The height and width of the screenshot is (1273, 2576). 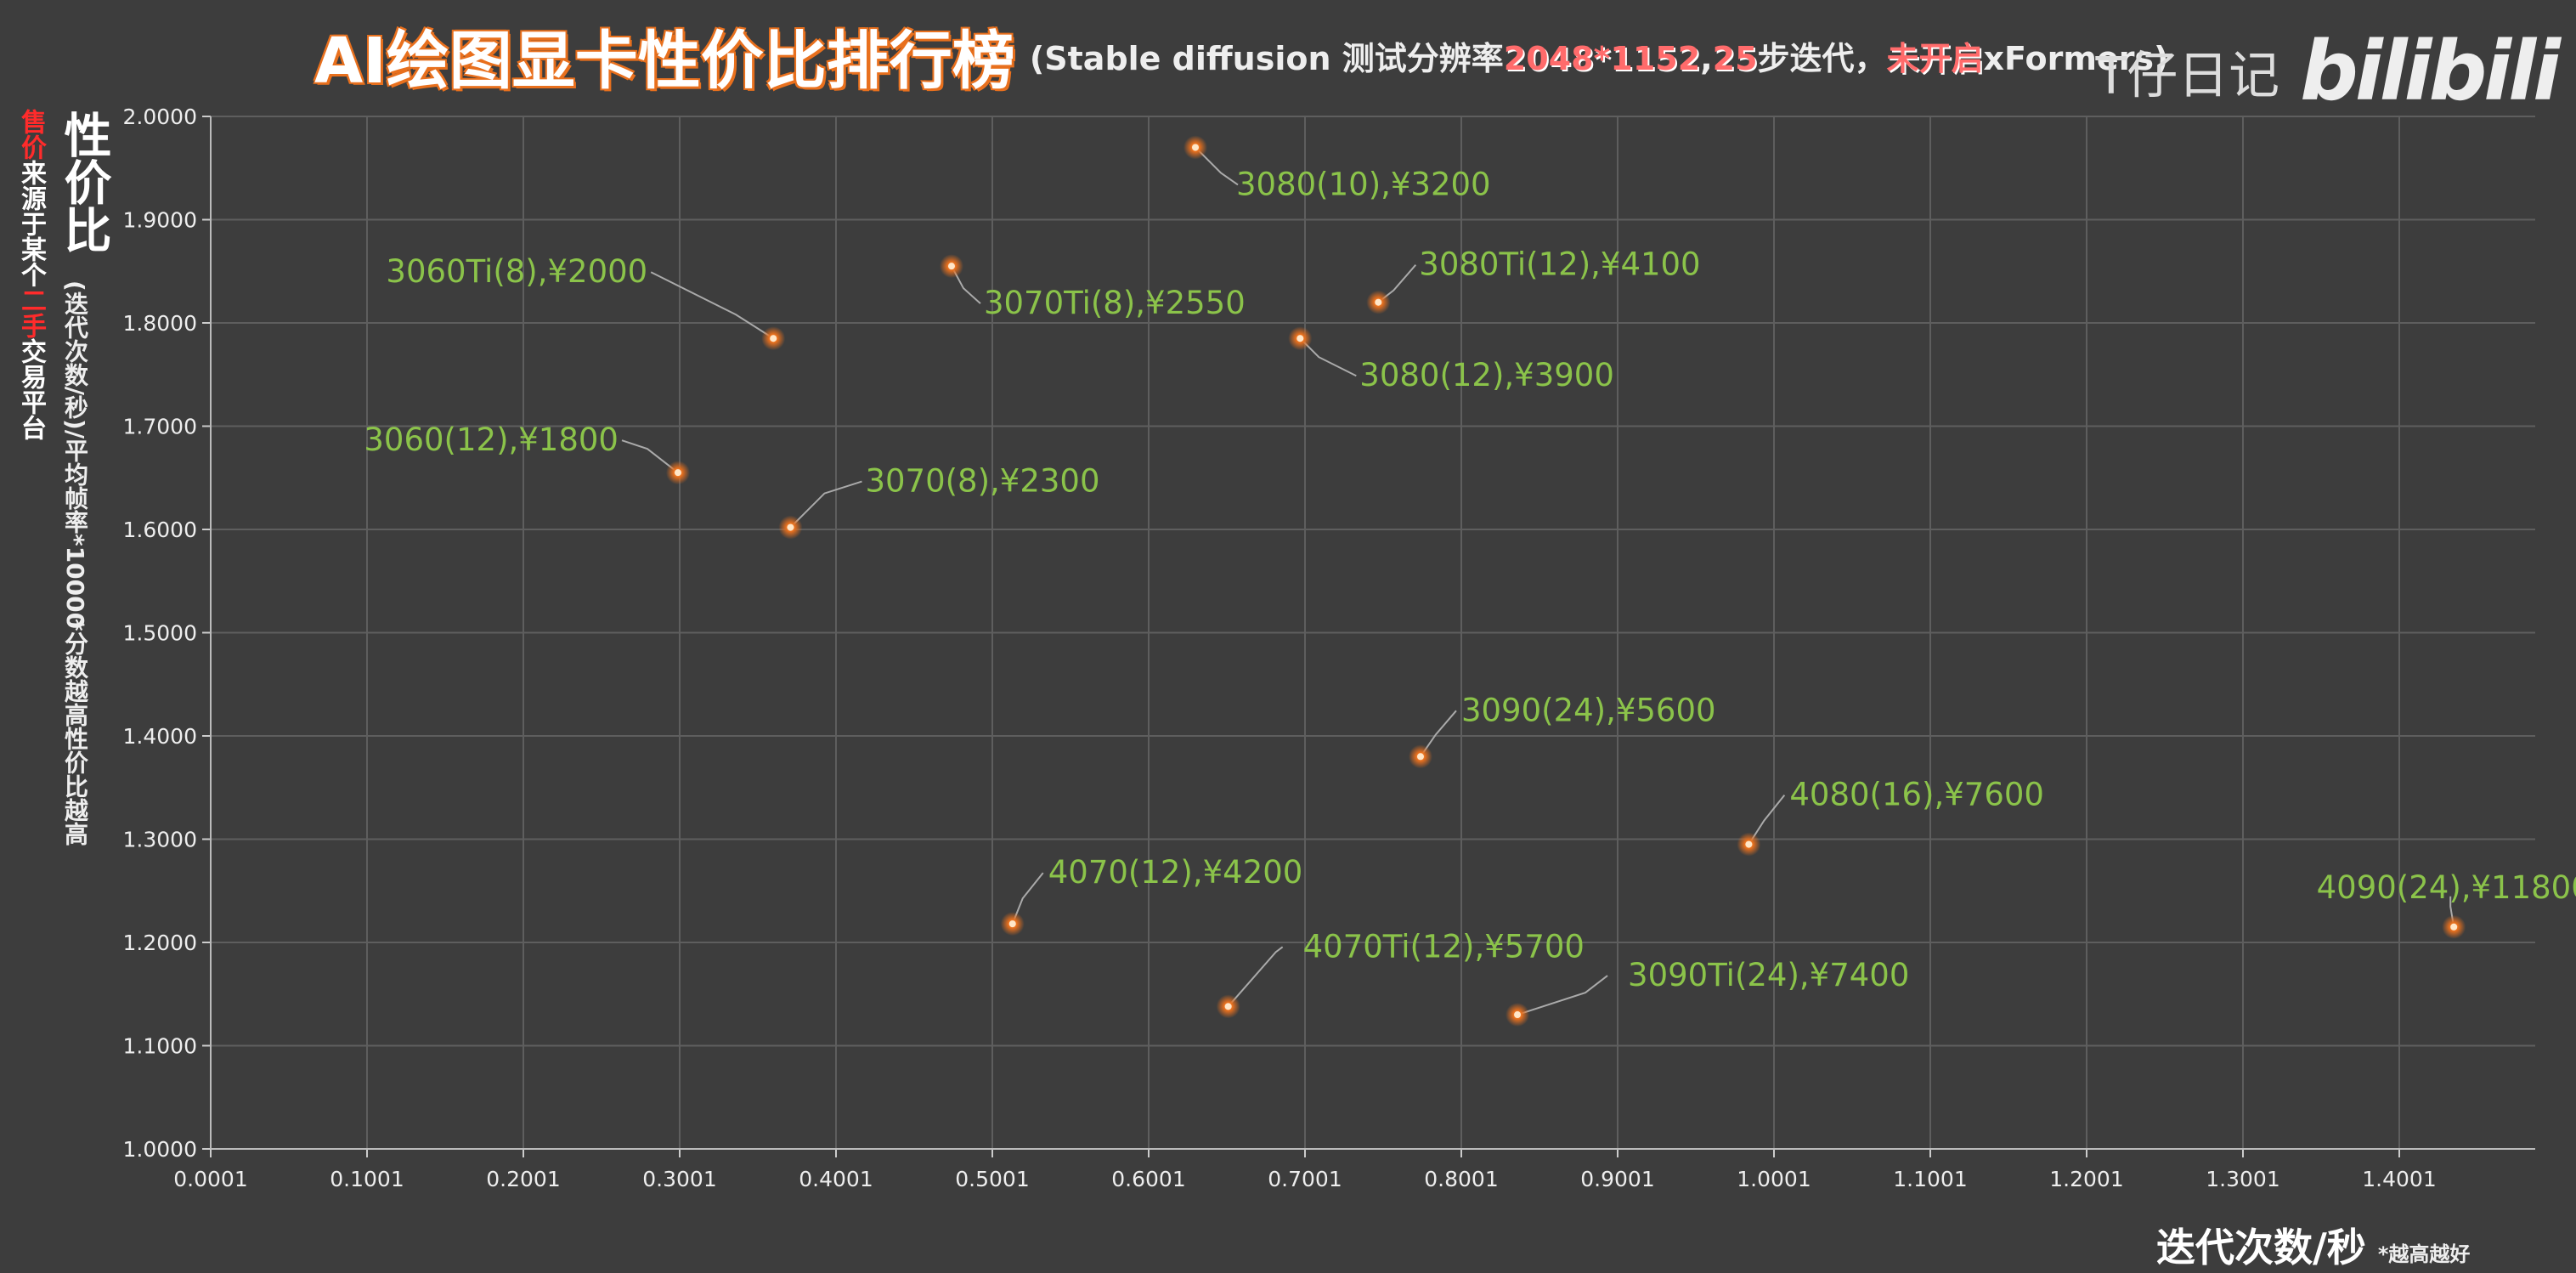 What do you see at coordinates (2399, 1179) in the screenshot?
I see `x-tick-label: 1.4001` at bounding box center [2399, 1179].